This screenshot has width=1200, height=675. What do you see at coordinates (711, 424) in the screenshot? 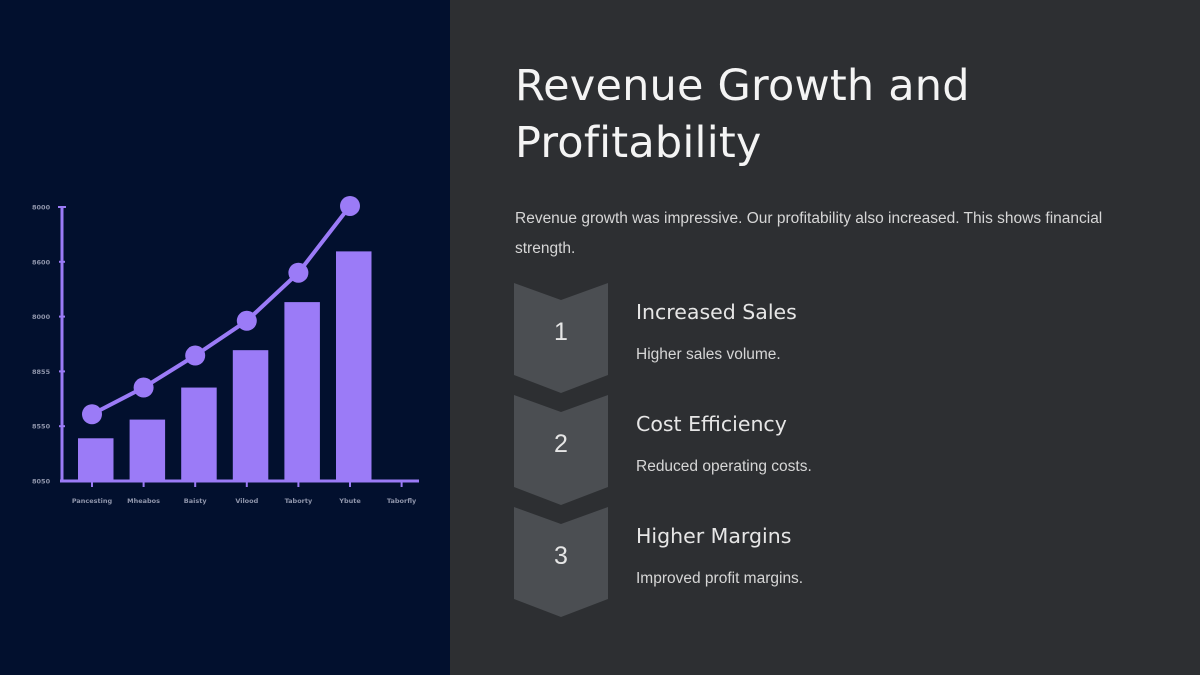
I see `step-title: Cost Efficiency` at bounding box center [711, 424].